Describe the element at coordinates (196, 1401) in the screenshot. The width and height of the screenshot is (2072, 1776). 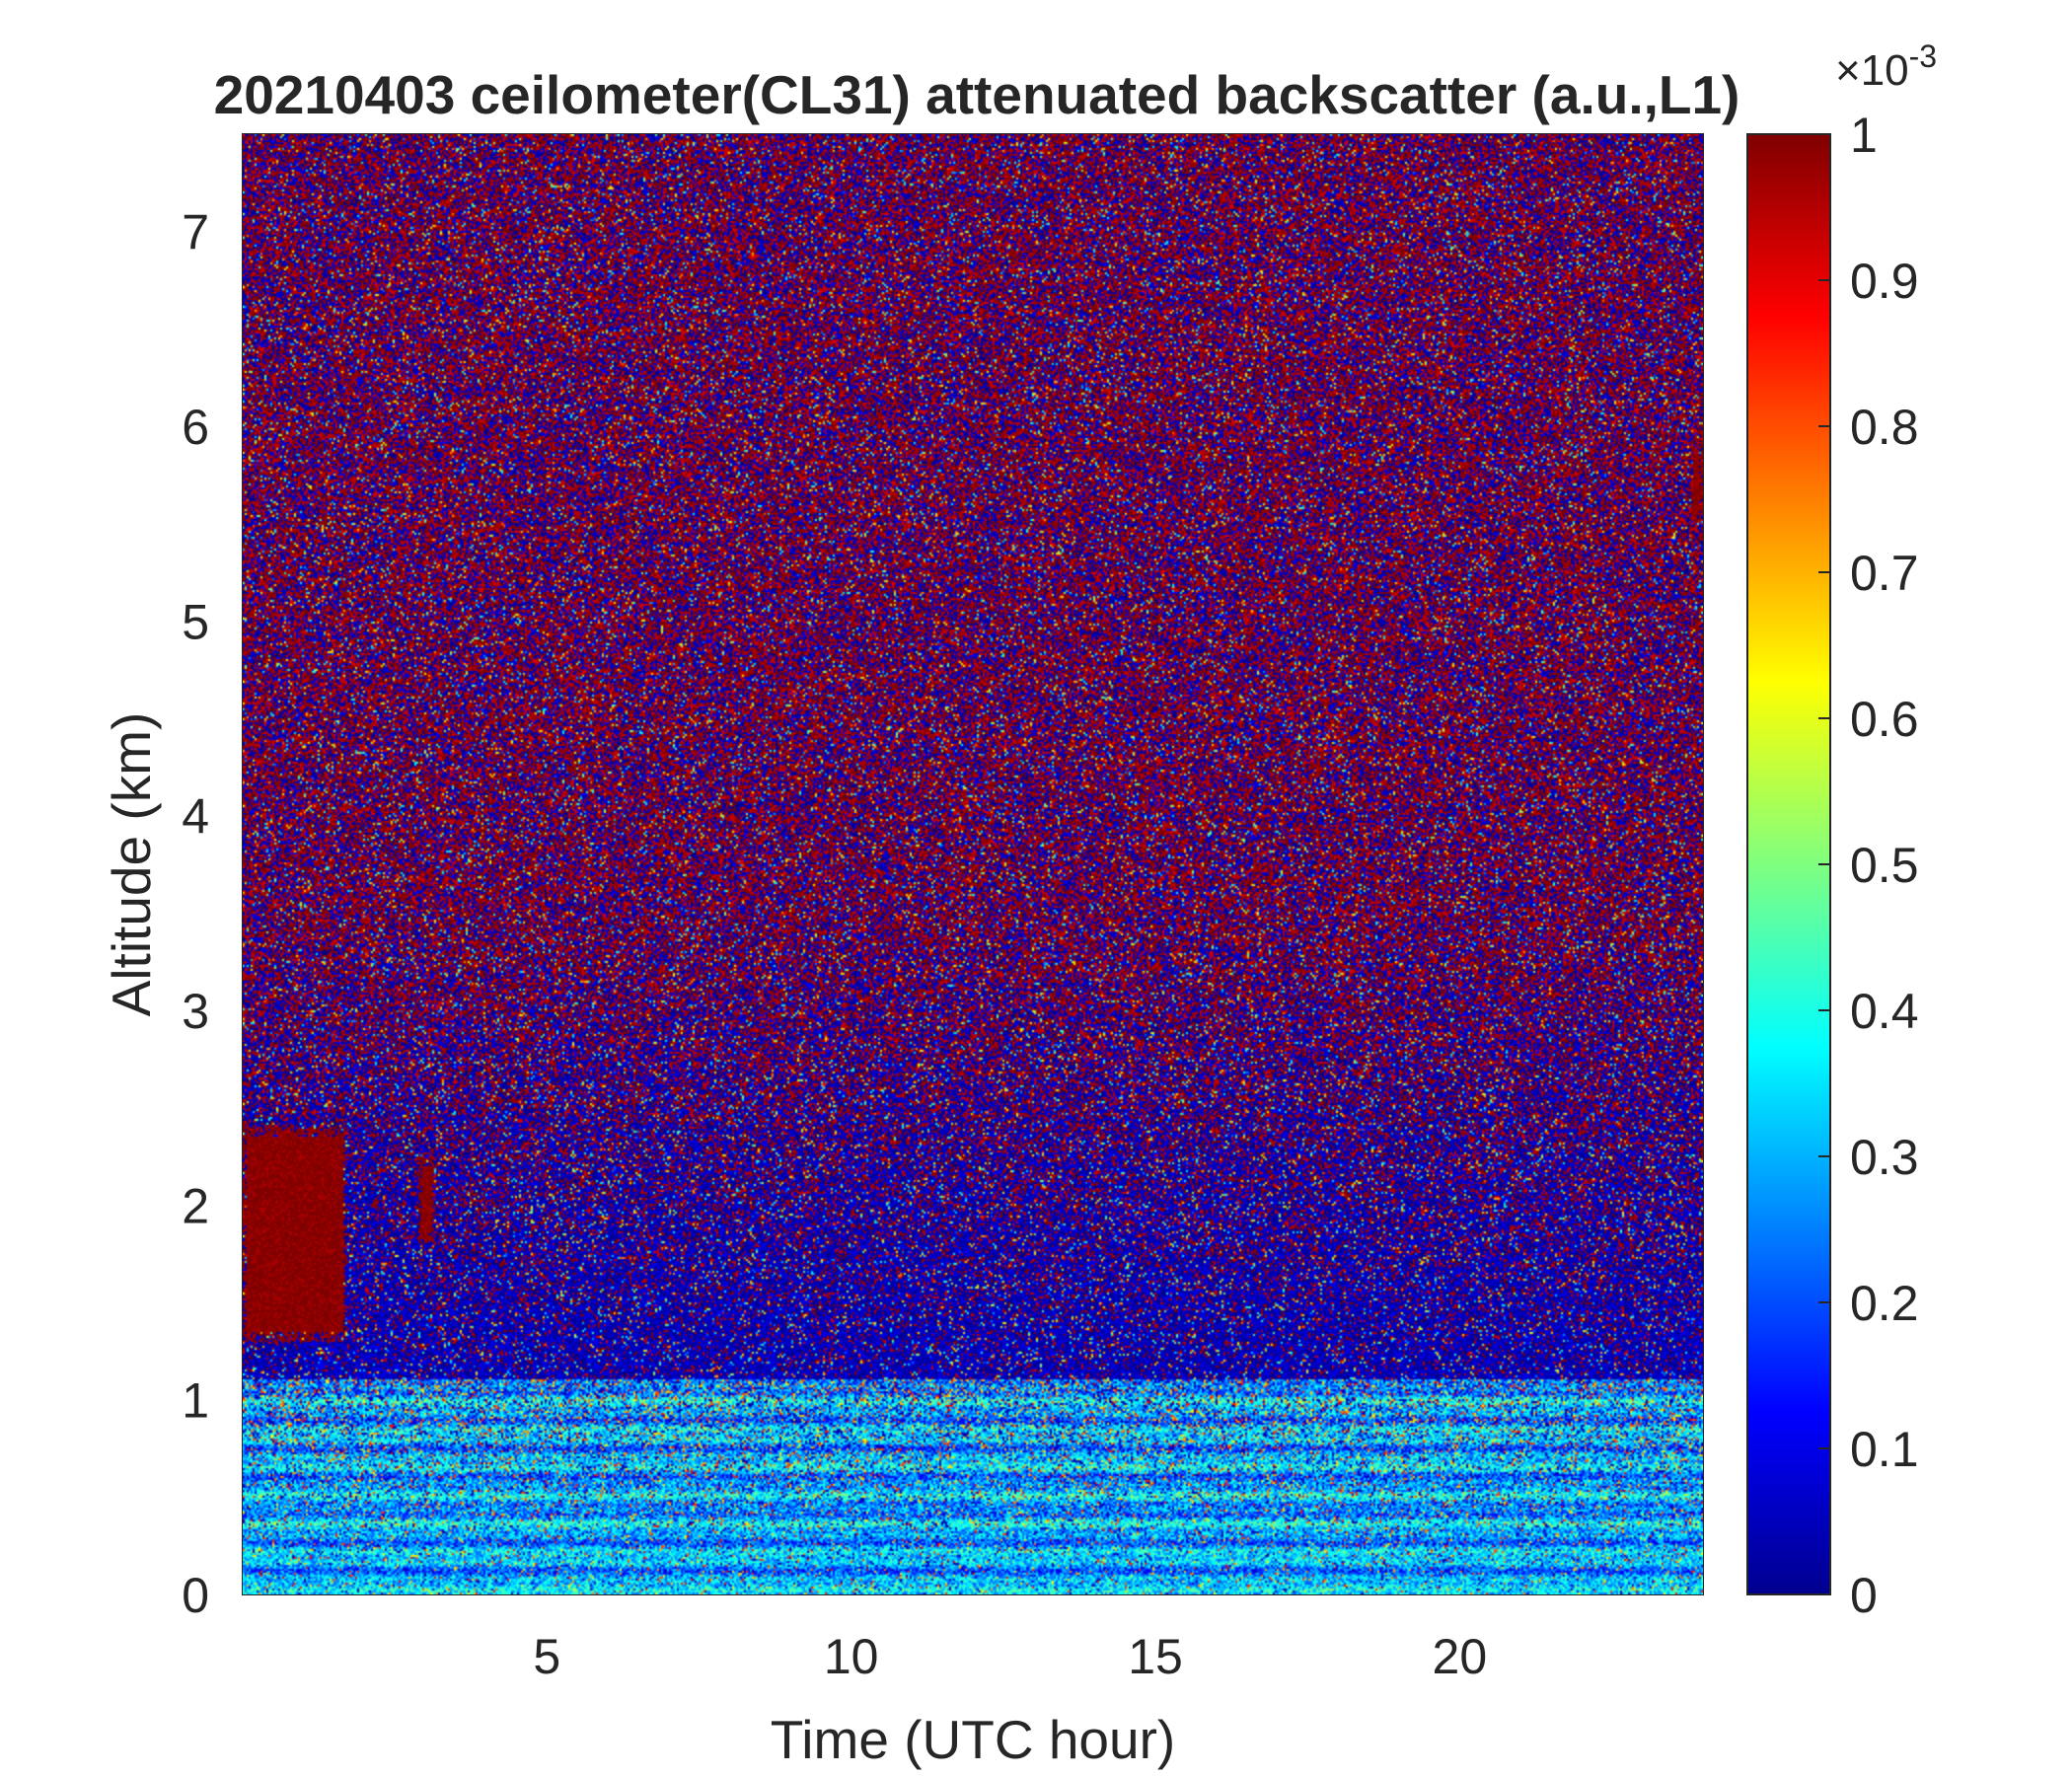
I see `y-tick-label: 1` at that location.